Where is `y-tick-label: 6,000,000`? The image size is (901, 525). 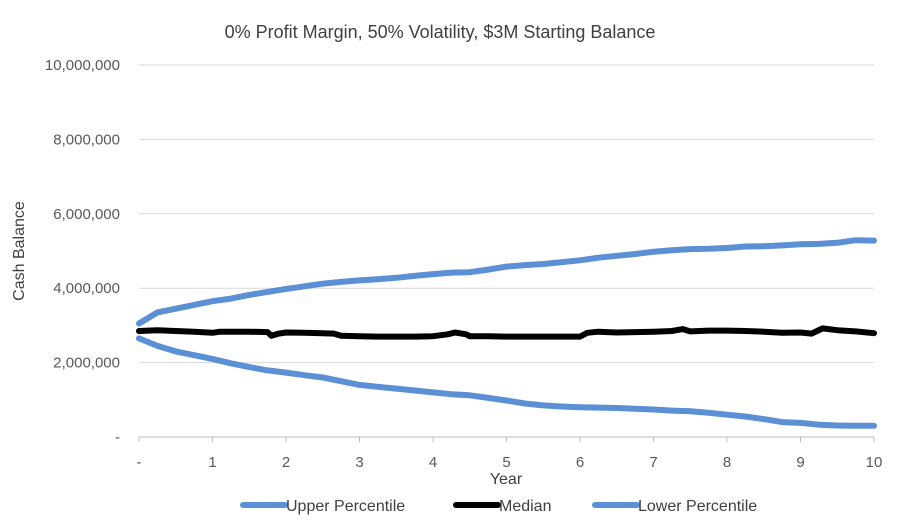
y-tick-label: 6,000,000 is located at coordinates (86, 214).